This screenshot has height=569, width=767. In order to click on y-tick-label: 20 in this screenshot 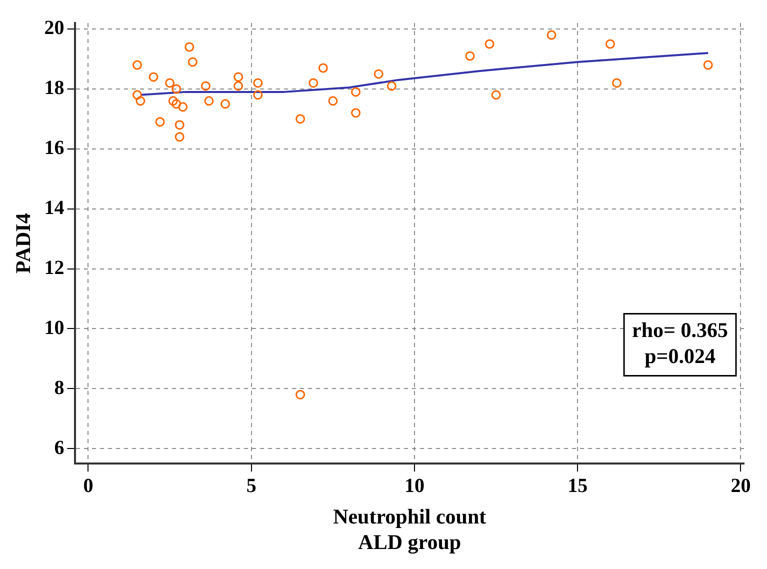, I will do `click(54, 28)`.